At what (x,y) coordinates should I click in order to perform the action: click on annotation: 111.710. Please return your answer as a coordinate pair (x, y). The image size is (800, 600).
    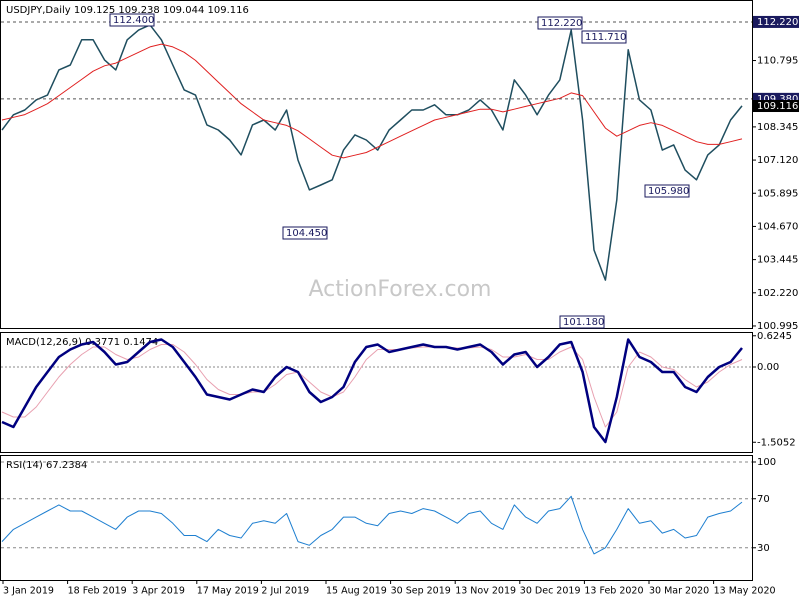
    Looking at the image, I should click on (605, 37).